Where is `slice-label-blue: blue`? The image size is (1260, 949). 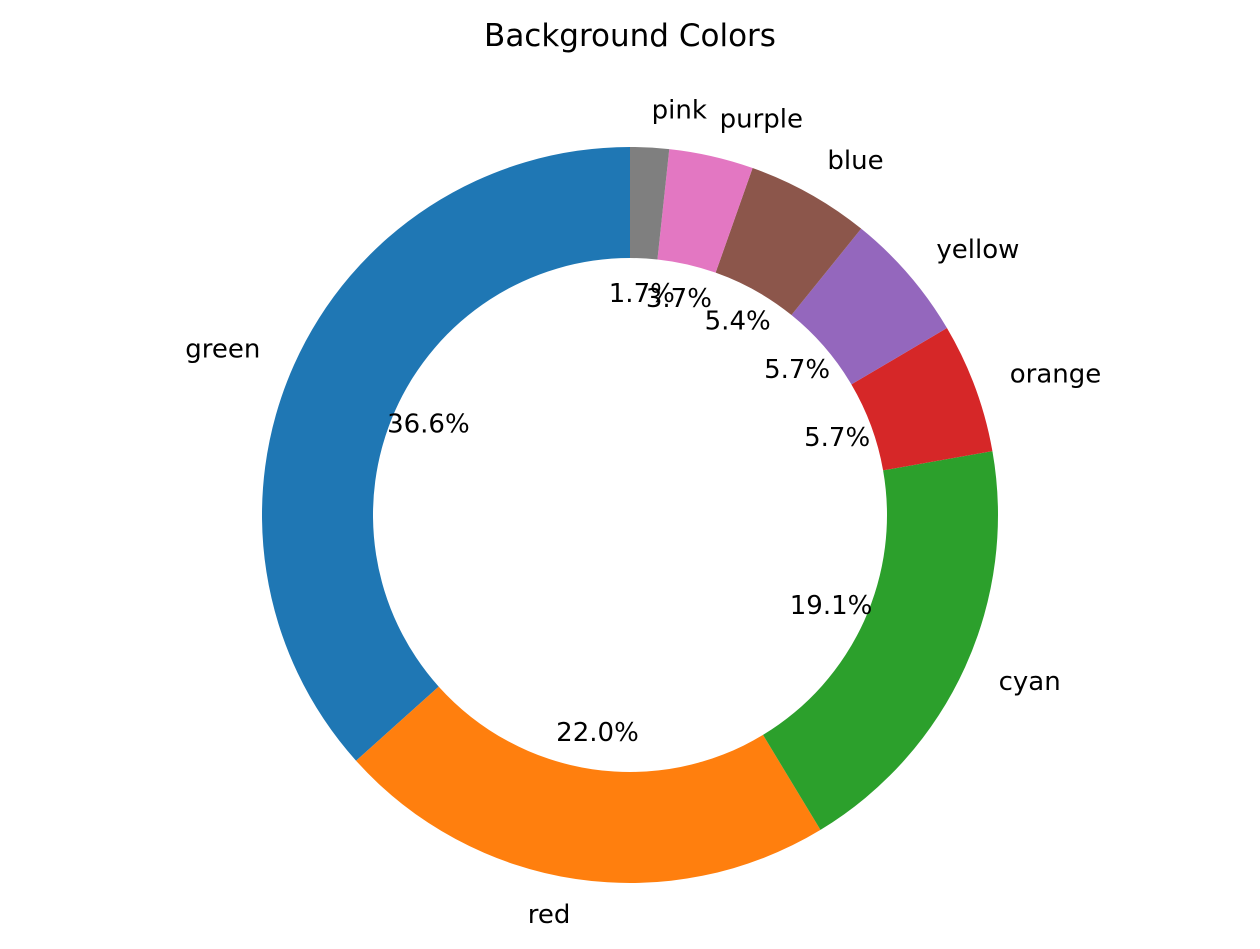
slice-label-blue: blue is located at coordinates (855, 161).